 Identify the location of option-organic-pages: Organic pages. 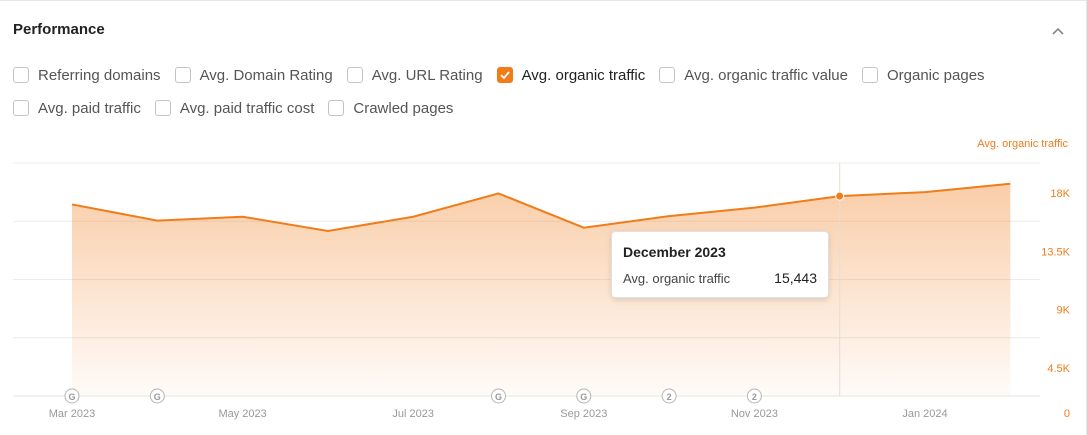
(923, 75).